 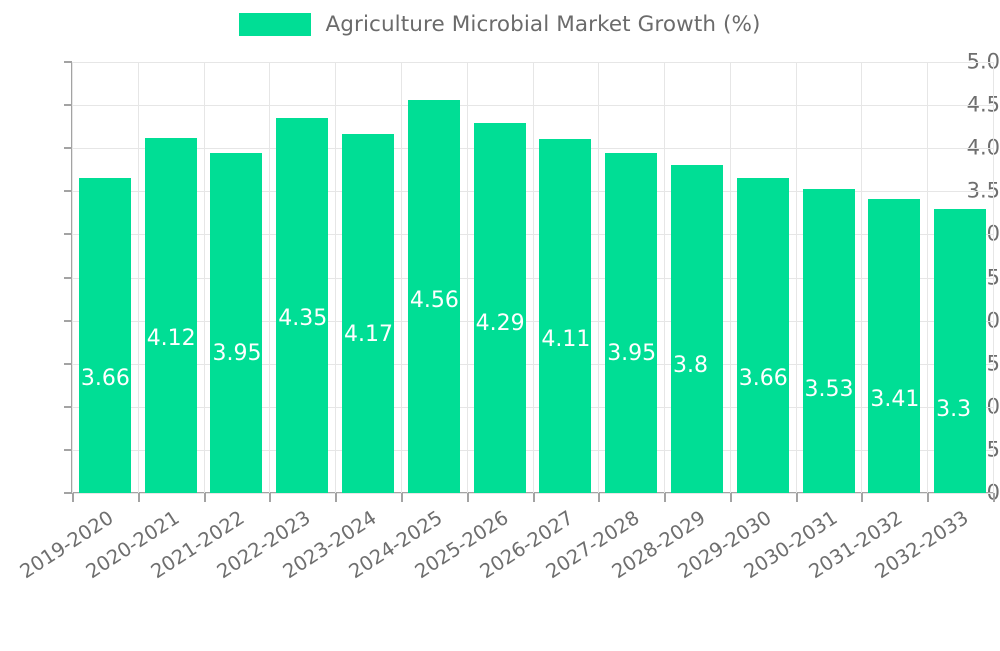 I want to click on bar-value-label: 4.29, so click(x=500, y=324).